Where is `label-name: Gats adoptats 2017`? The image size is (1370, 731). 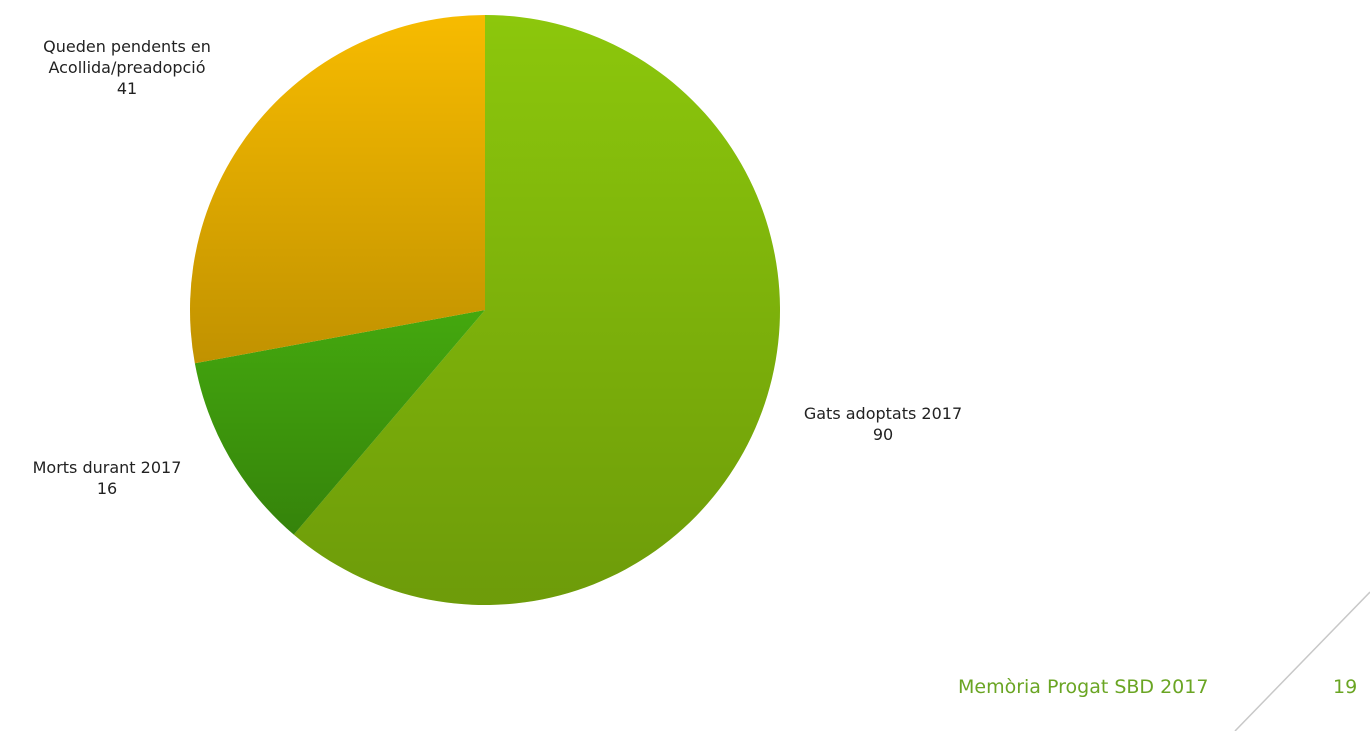 label-name: Gats adoptats 2017 is located at coordinates (883, 413).